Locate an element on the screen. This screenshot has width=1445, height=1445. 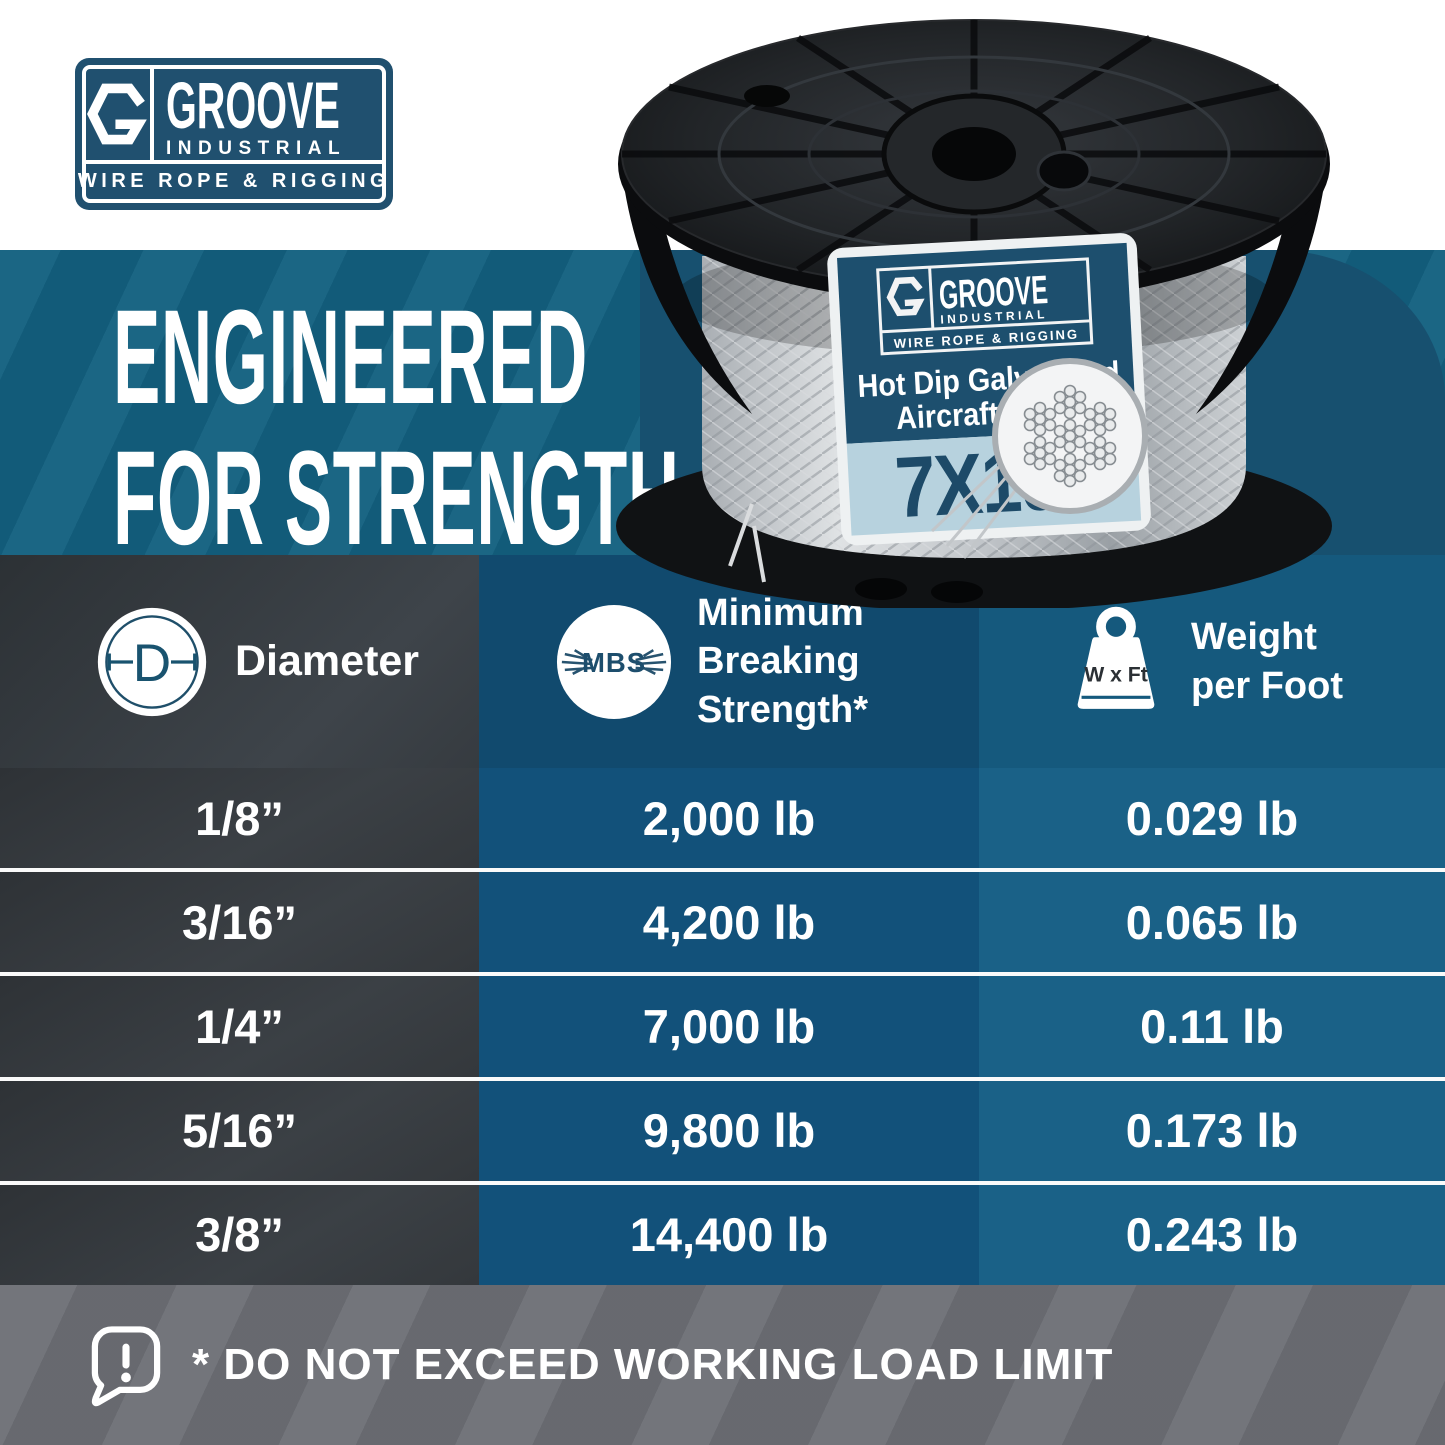
label-brand: GROOVE is located at coordinates (993, 293).